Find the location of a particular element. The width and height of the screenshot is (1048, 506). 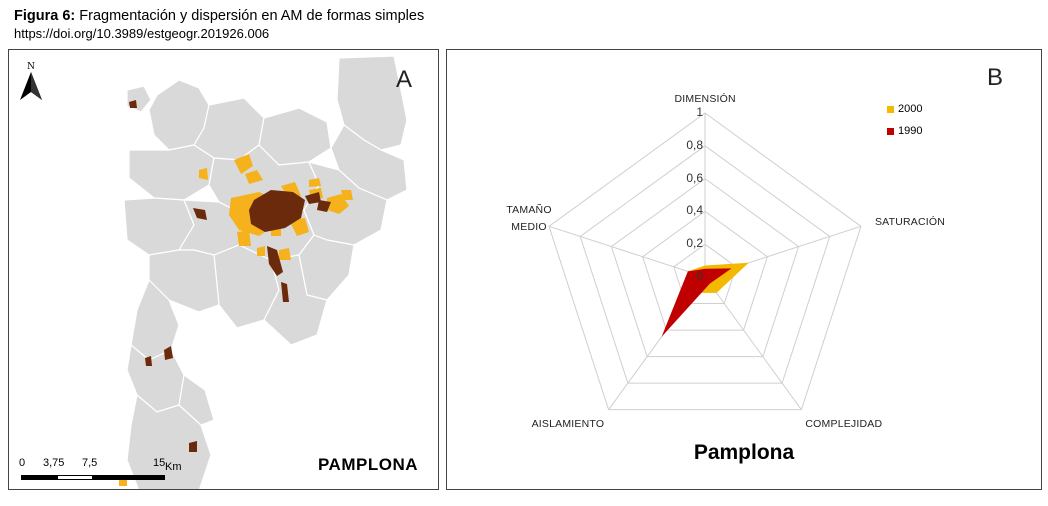

north-label: N is located at coordinates (31, 67).